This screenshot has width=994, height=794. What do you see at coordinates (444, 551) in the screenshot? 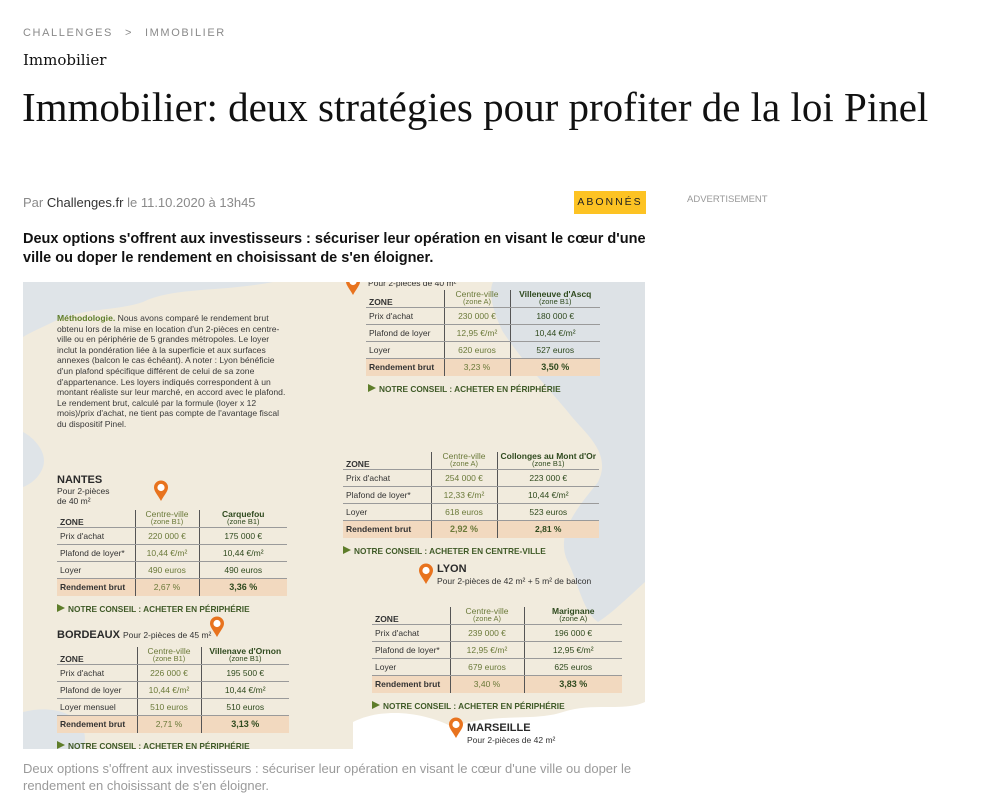
I see `conseil-lyon: NOTRE CONSEIL : ACHETER EN CENTRE-VILLE` at bounding box center [444, 551].